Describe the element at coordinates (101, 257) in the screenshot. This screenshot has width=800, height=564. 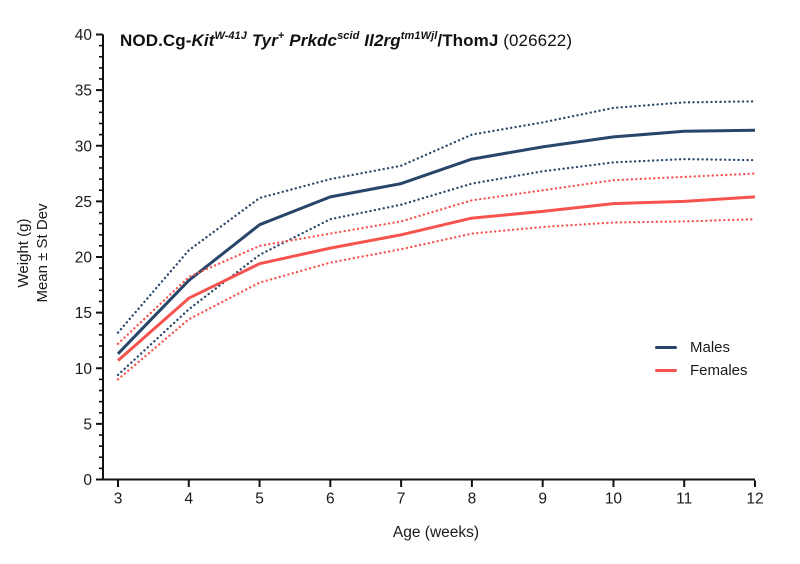
I see `y-axis-minor-ticks` at that location.